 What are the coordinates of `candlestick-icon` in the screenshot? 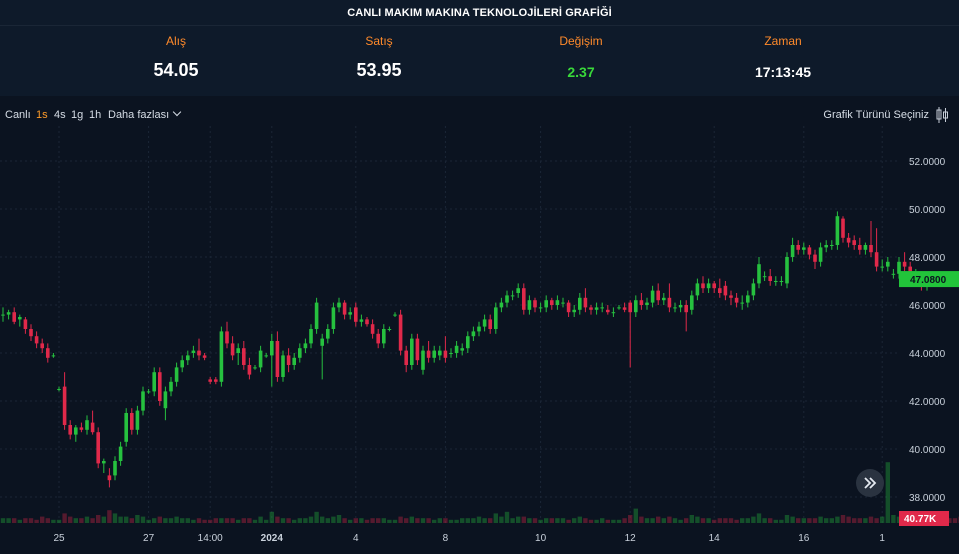 It's located at (942, 115).